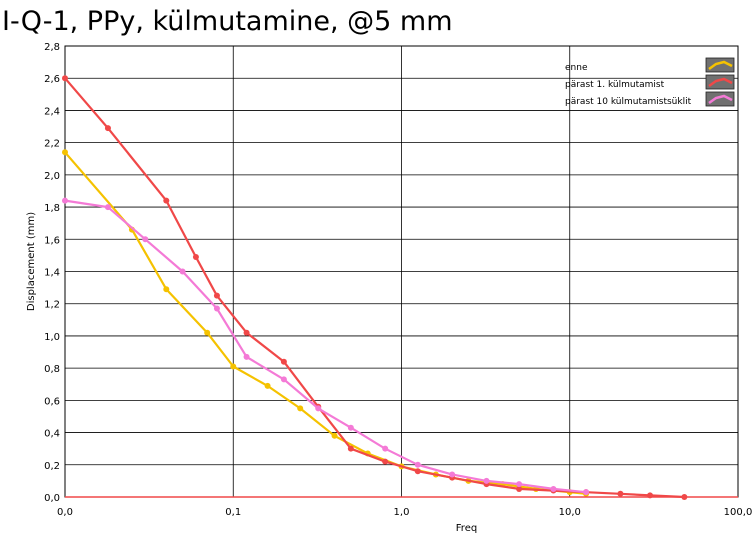 The width and height of the screenshot is (753, 540). Describe the element at coordinates (52, 305) in the screenshot. I see `y-tick-label: 1,2` at that location.